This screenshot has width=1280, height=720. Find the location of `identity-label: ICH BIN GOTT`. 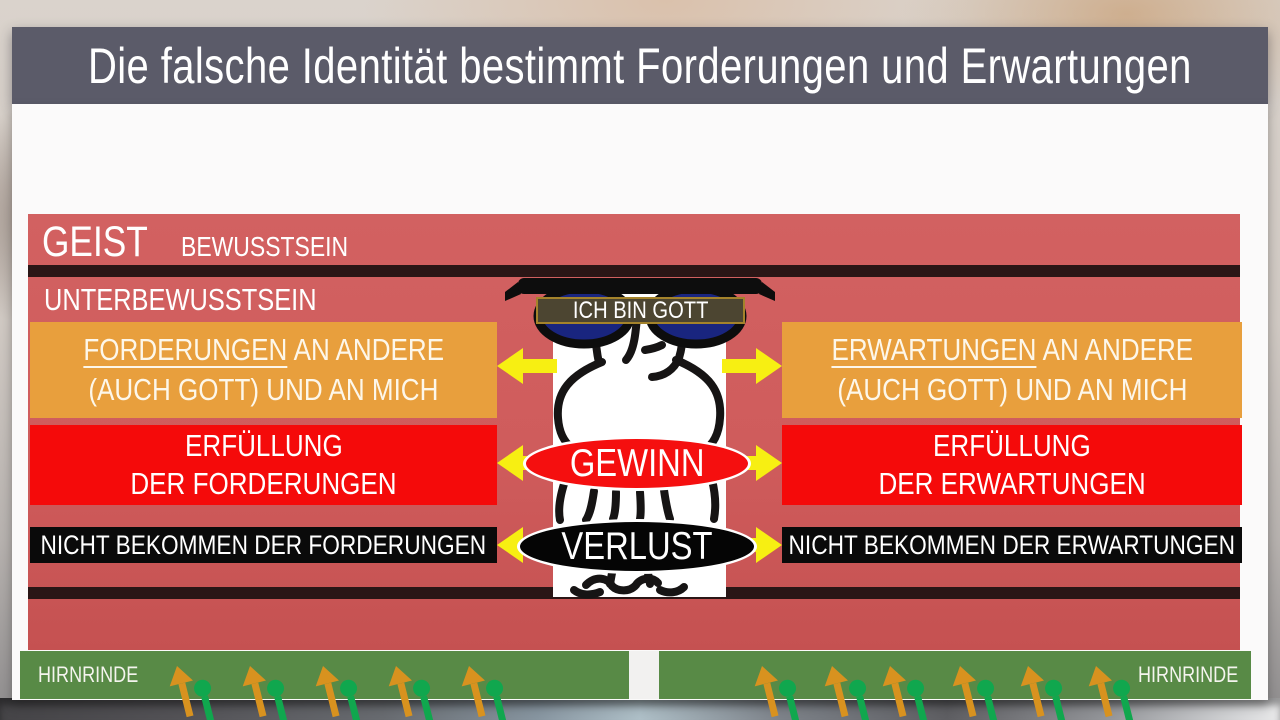

identity-label: ICH BIN GOTT is located at coordinates (640, 310).